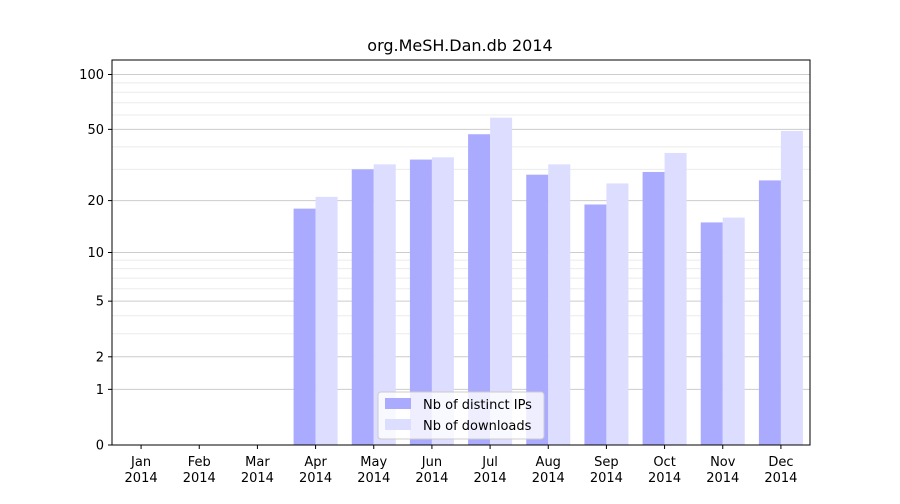  I want to click on y-axis: 0 1 2 5 10 20 50 100, so click(95, 261).